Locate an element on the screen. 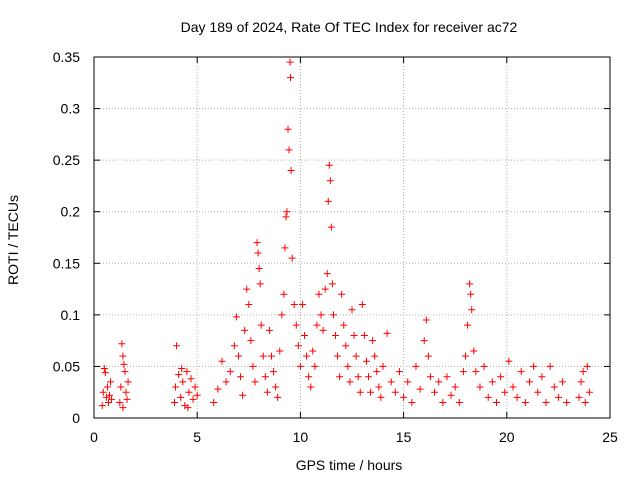  x-tick-label: 5 is located at coordinates (197, 437).